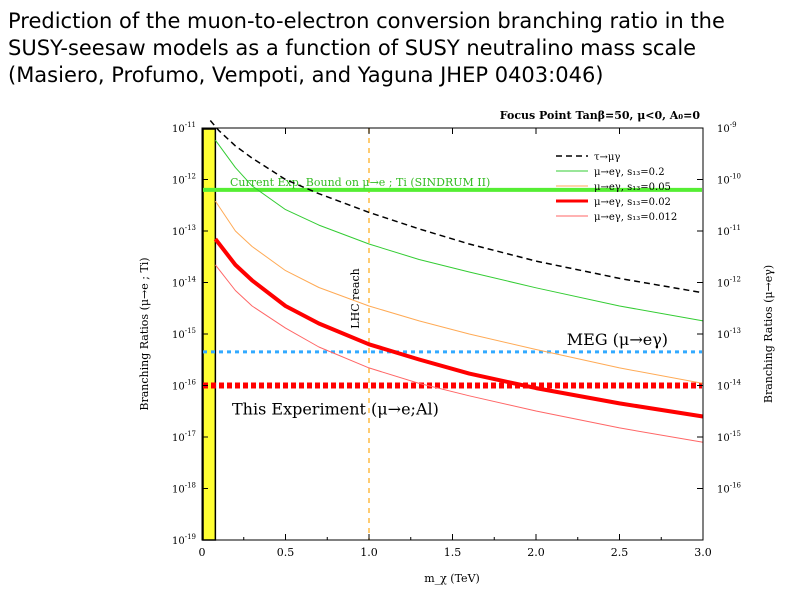  I want to click on y-axis-right-label: Branching Ratios (μ→eγ), so click(768, 334).